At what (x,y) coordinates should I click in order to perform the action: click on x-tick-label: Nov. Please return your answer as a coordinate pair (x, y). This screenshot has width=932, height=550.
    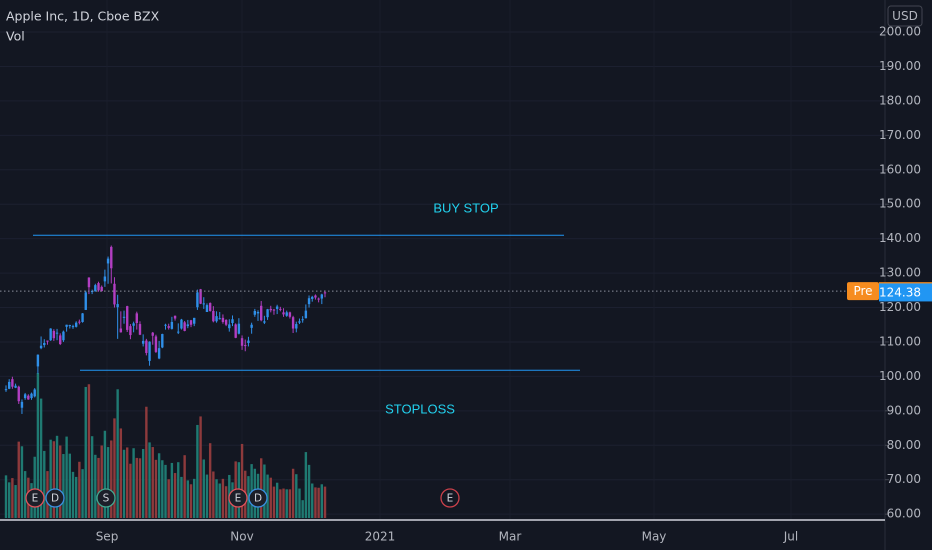
    Looking at the image, I should click on (241, 537).